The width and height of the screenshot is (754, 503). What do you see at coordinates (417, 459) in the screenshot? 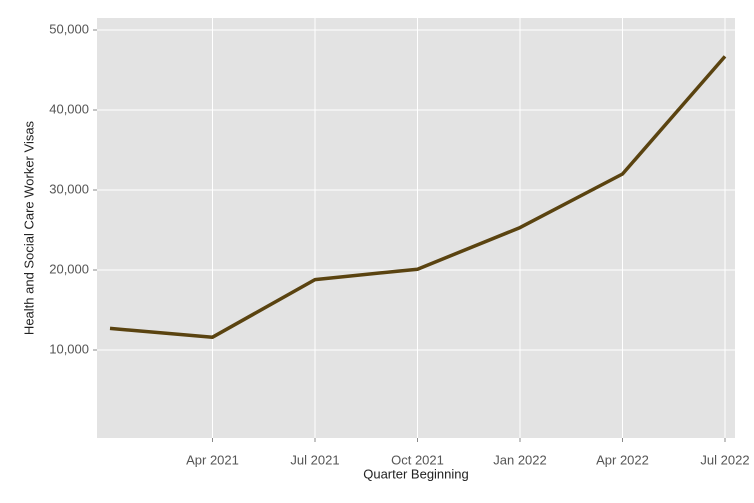
I see `x-tick-label: Oct 2021` at bounding box center [417, 459].